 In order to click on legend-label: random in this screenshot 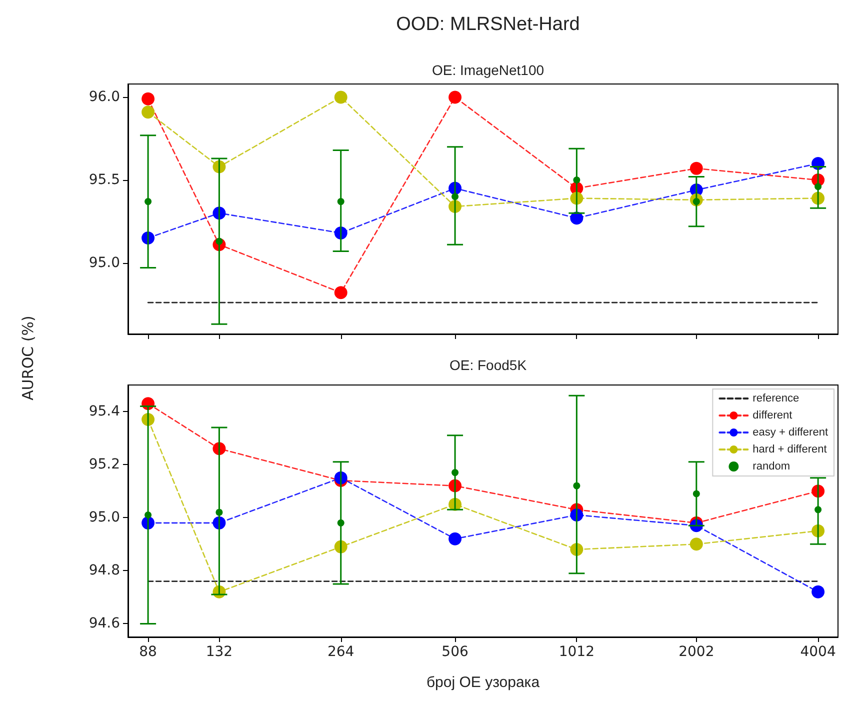, I will do `click(771, 466)`.